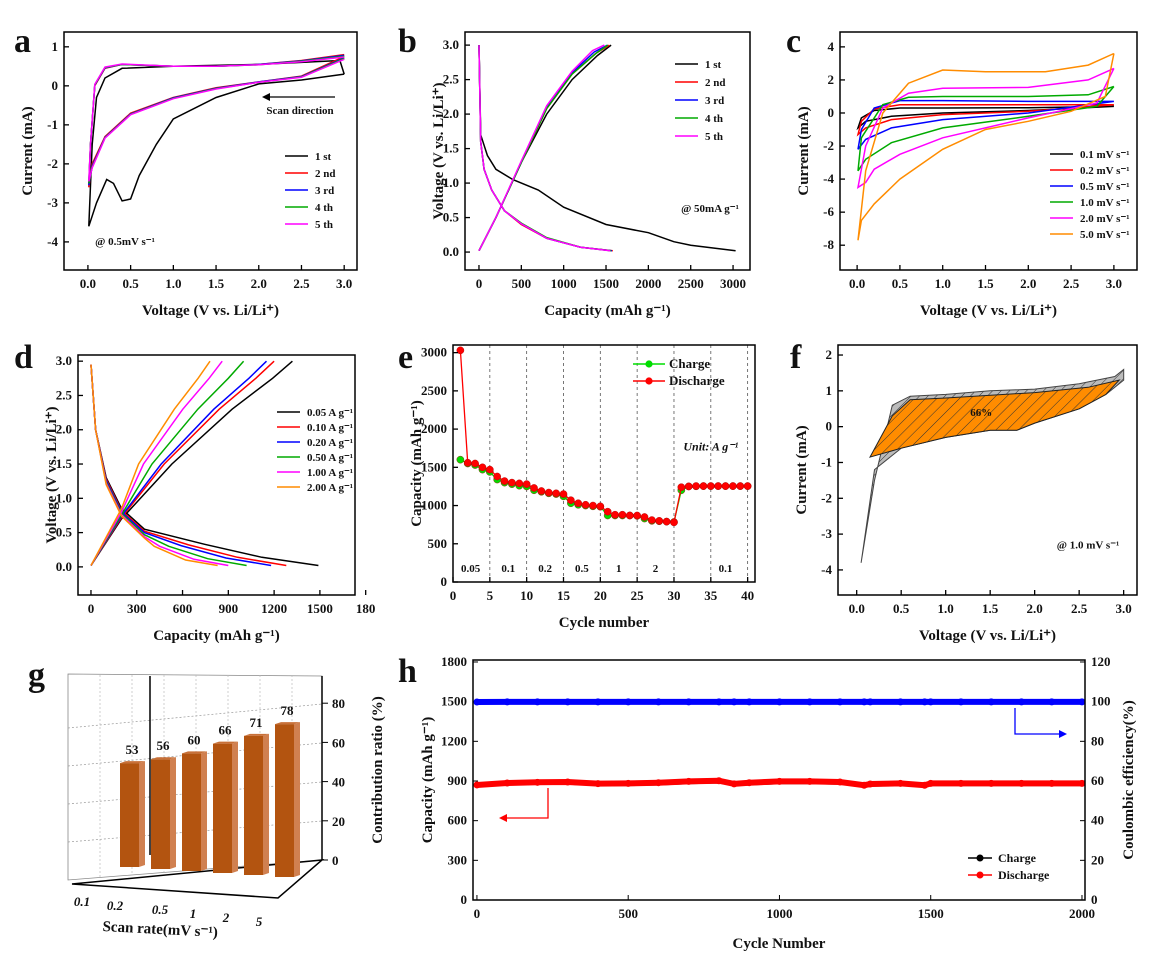 The image size is (1154, 966). I want to click on x-tick-label: 35, so click(711, 595).